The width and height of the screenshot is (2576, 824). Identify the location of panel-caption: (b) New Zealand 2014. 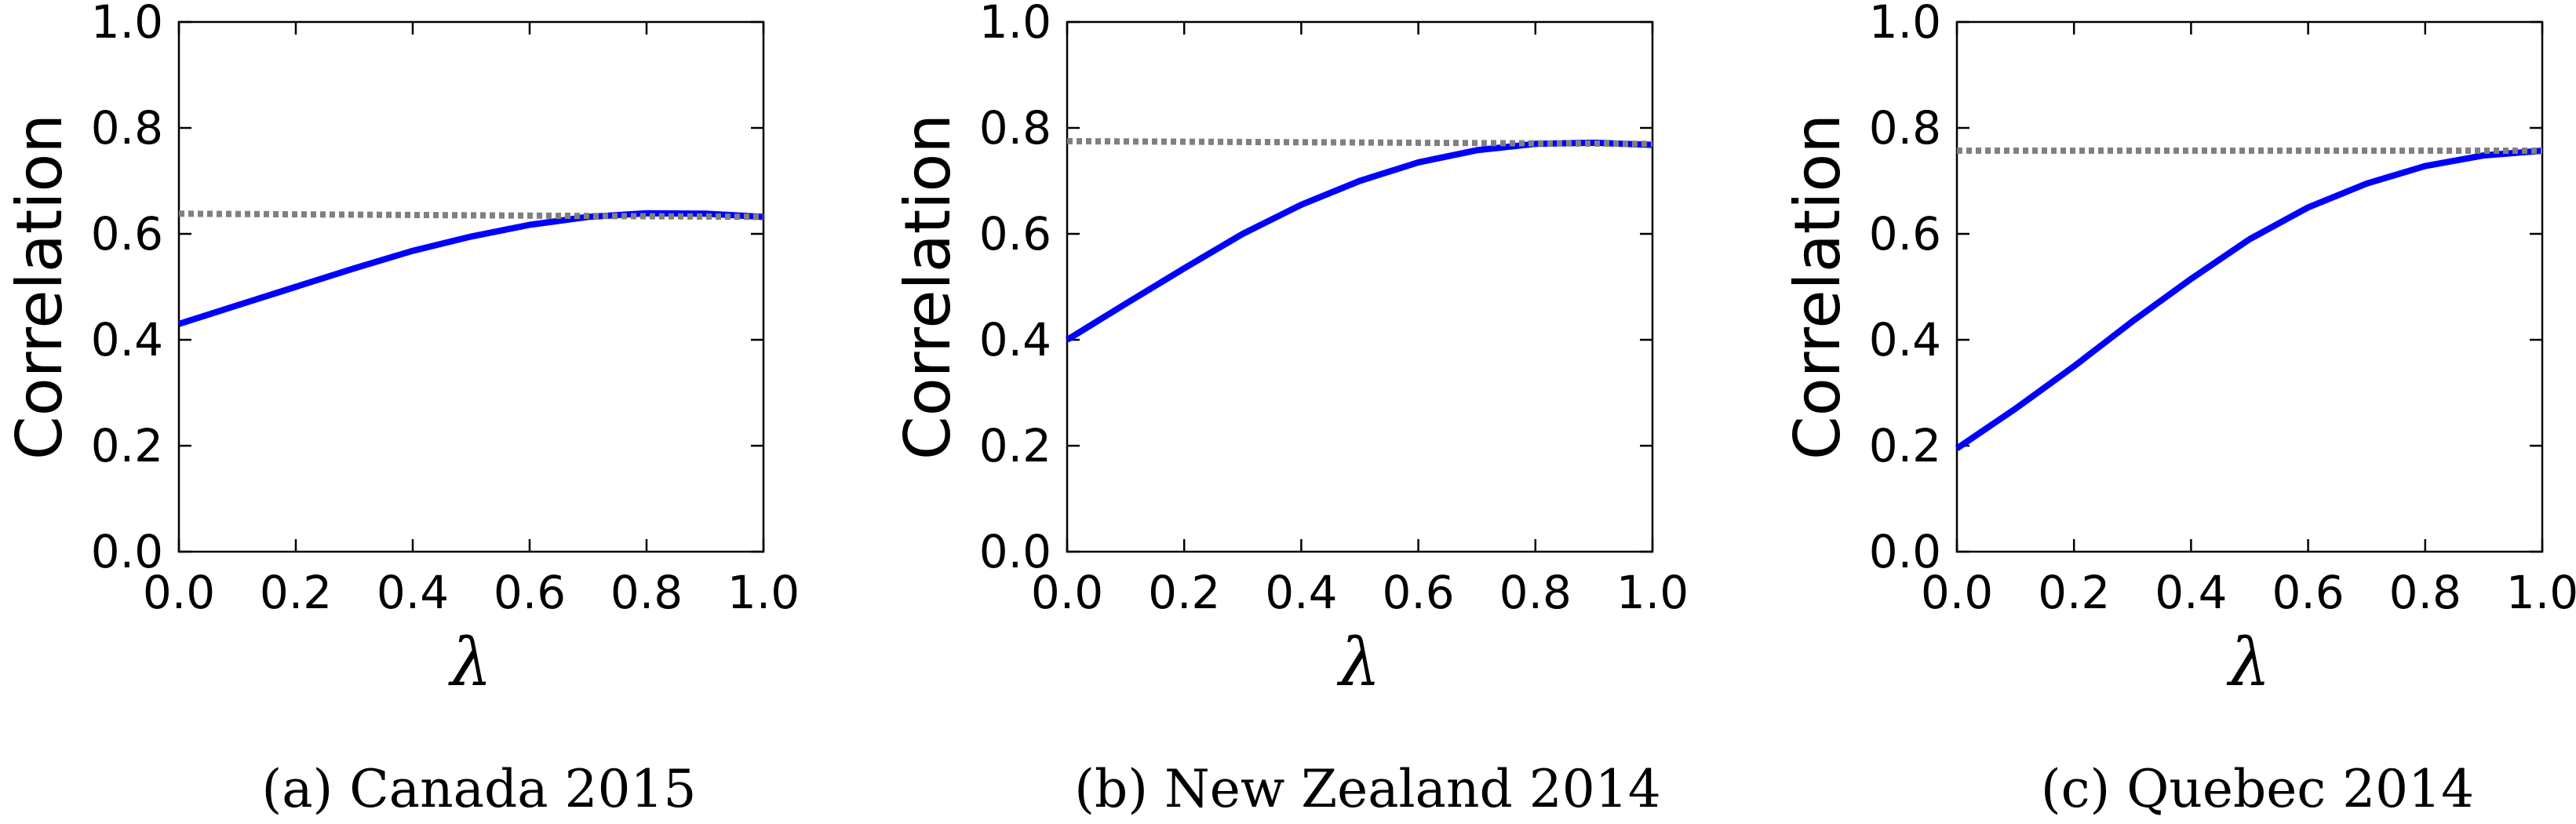
(1367, 789).